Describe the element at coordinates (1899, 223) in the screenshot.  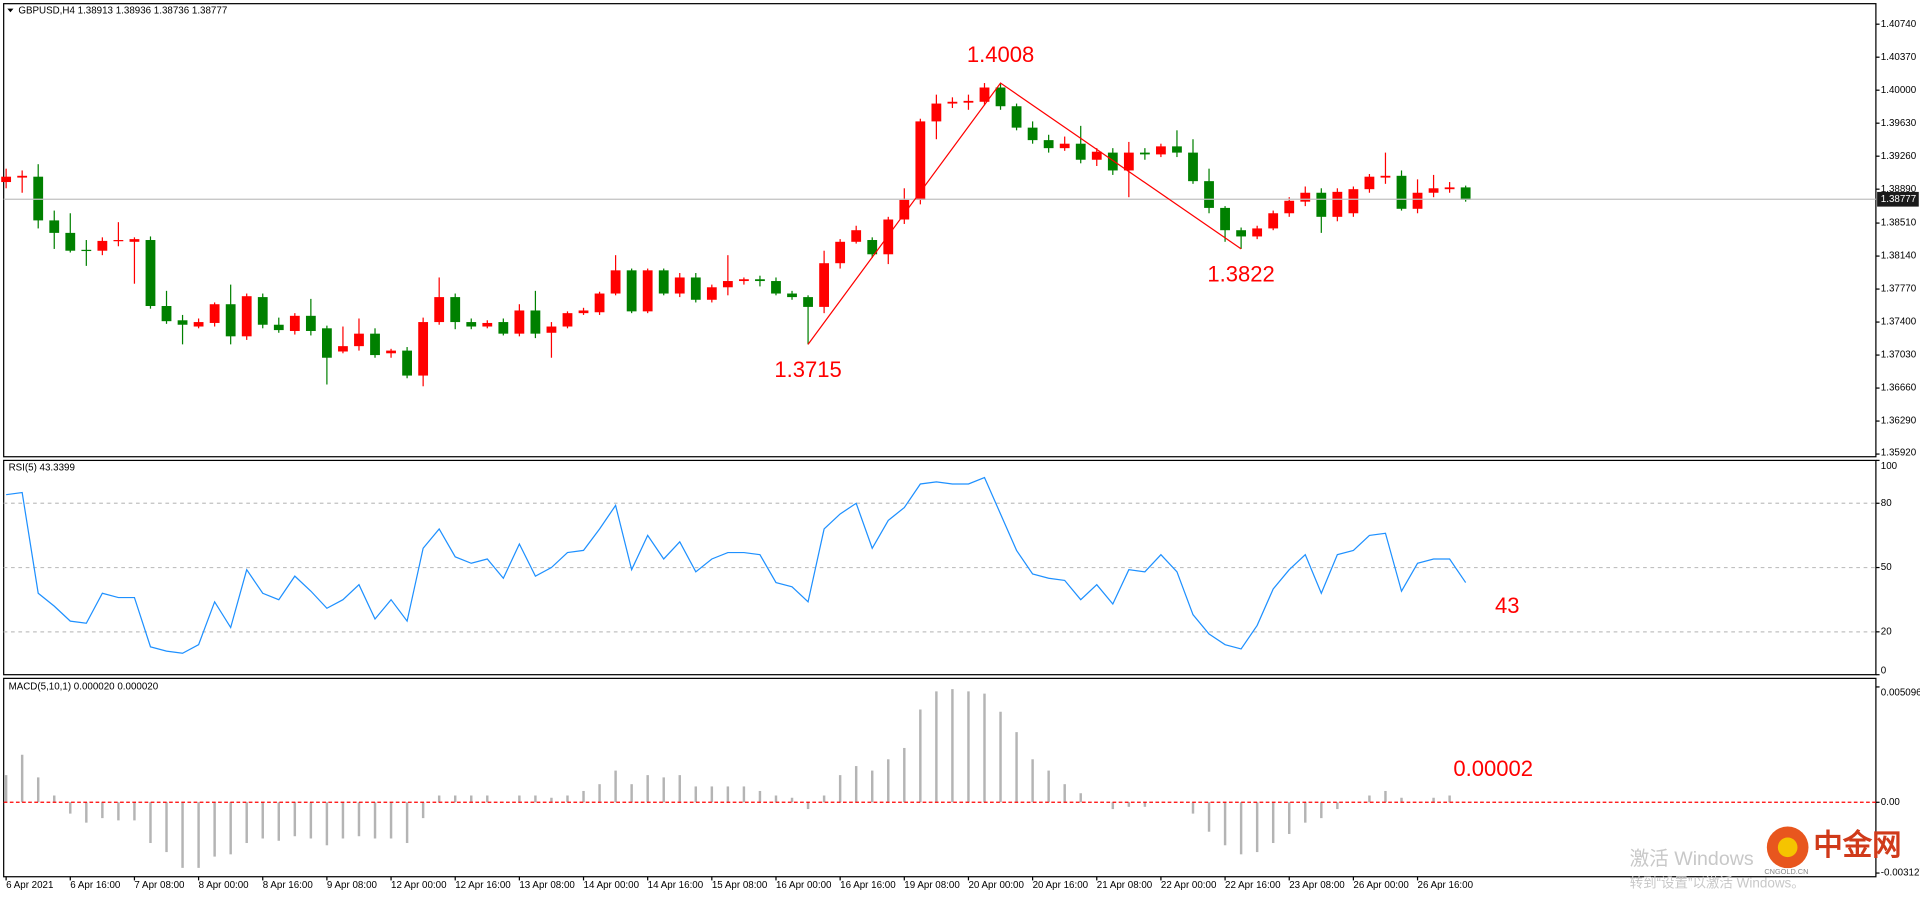
I see `y-tick-label: 1.38510` at that location.